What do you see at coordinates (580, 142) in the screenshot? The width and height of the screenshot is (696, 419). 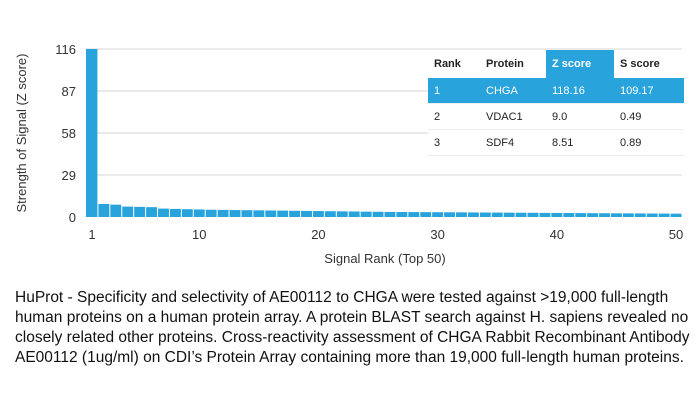 I see `cell-z-score: 8.51` at bounding box center [580, 142].